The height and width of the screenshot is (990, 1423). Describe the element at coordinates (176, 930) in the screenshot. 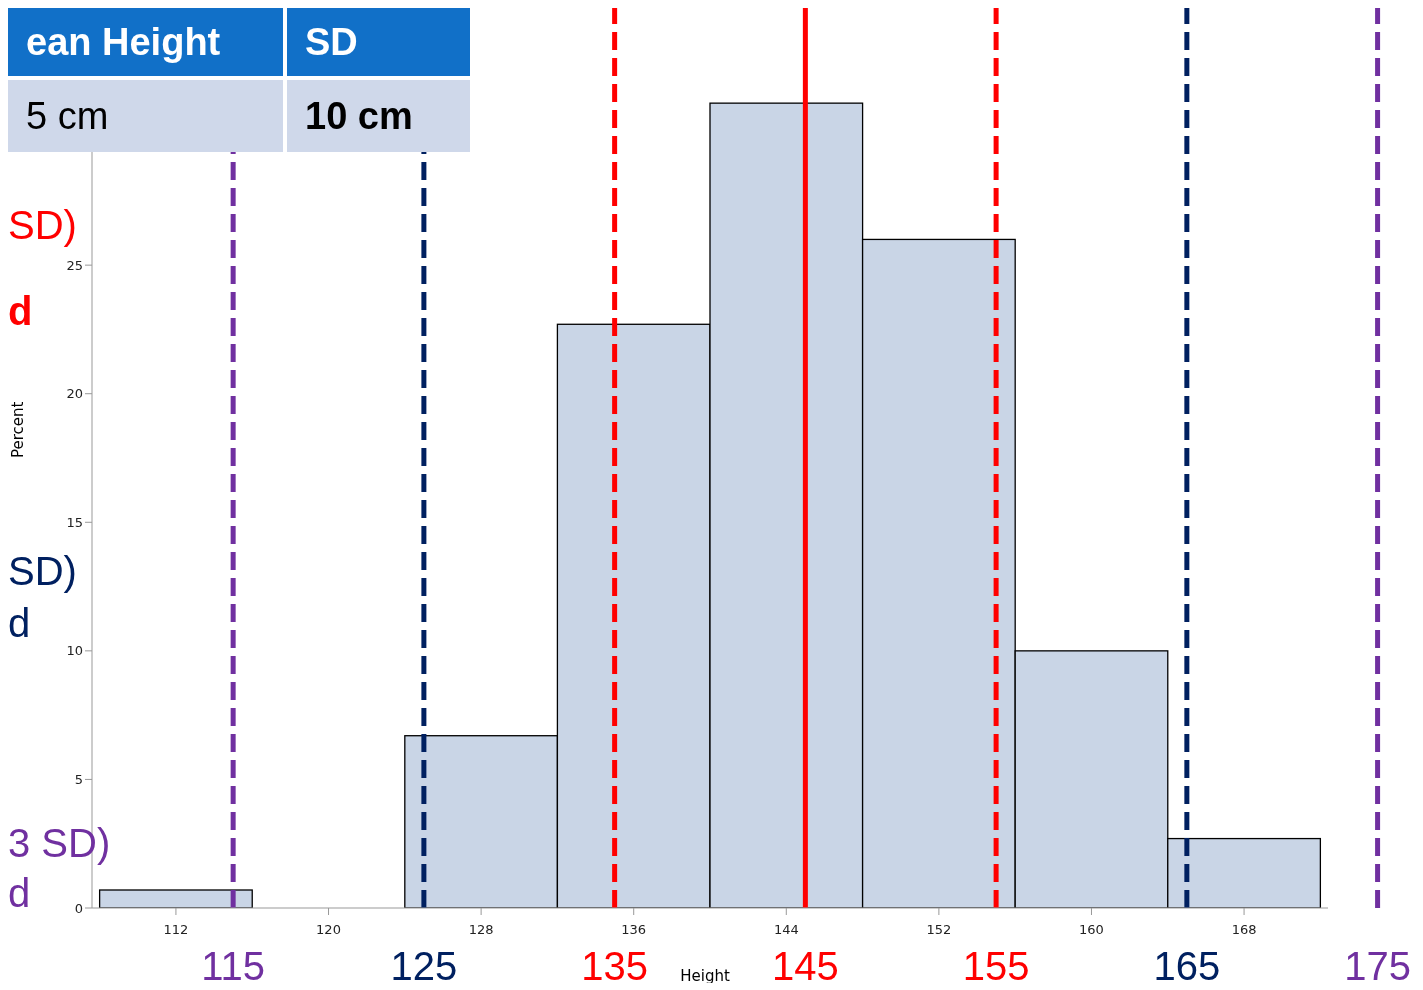

I see `x-tick-label: 112` at that location.